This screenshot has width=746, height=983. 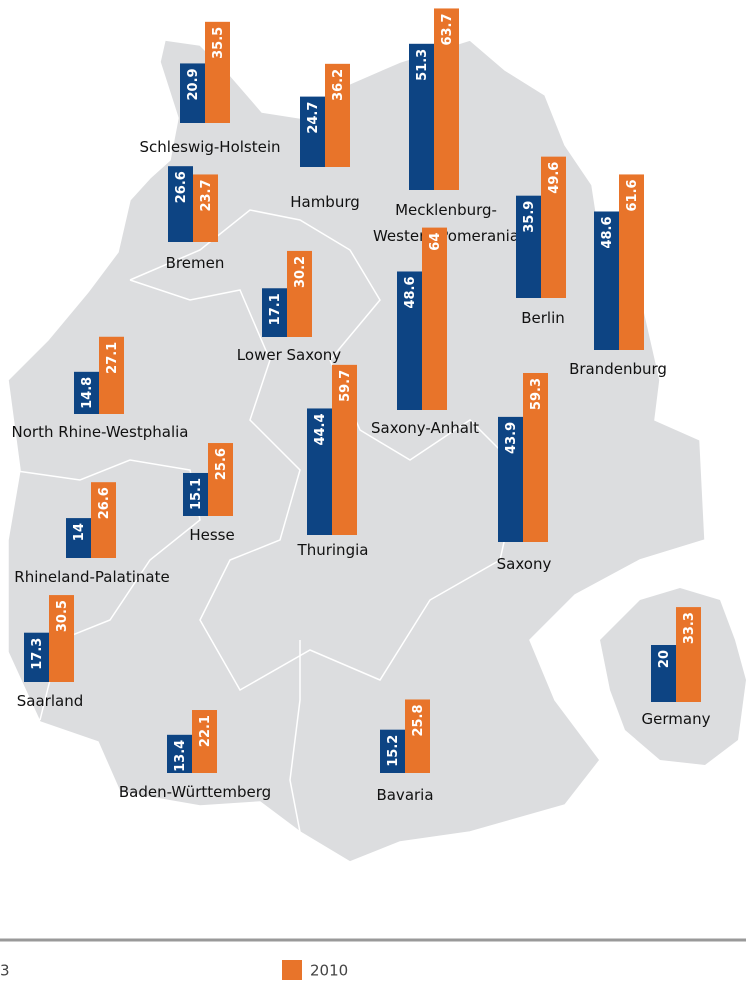 I want to click on legend: 3 2010, so click(x=174, y=970).